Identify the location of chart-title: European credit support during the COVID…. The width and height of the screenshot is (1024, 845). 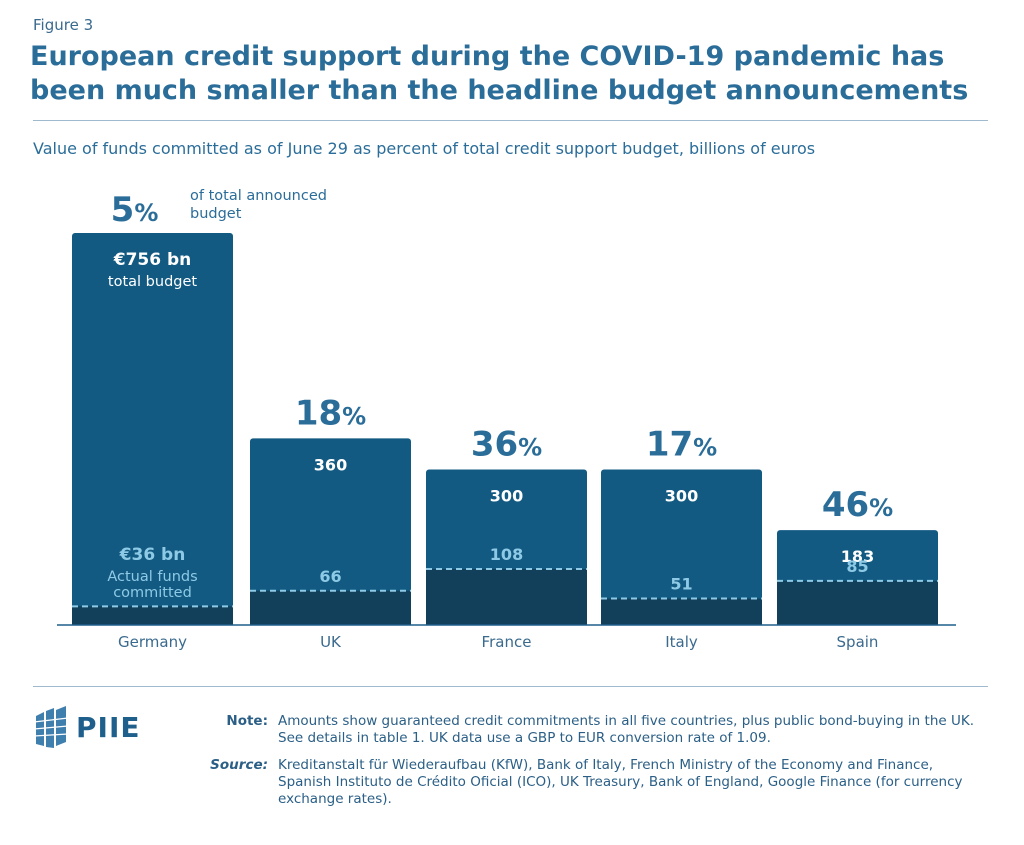
(499, 73).